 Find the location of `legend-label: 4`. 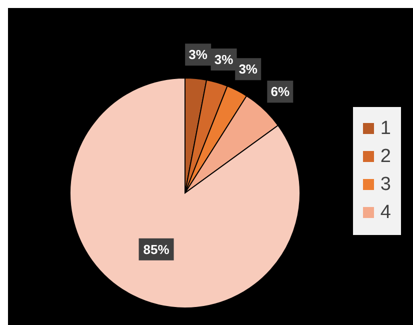

legend-label: 4 is located at coordinates (385, 213).